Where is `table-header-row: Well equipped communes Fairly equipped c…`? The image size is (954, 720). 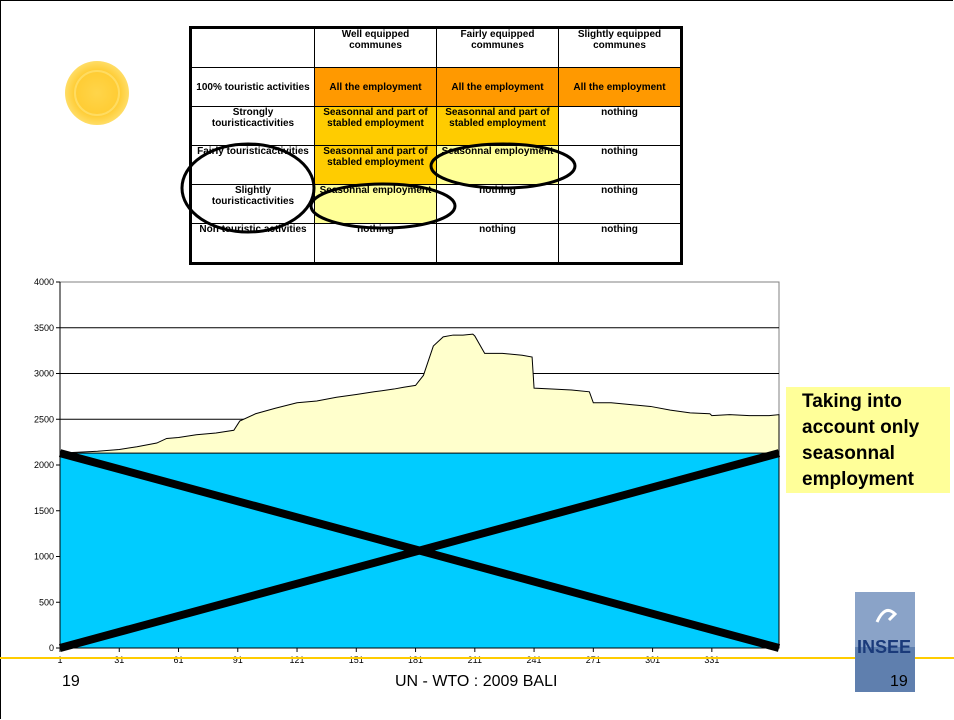 table-header-row: Well equipped communes Fairly equipped c… is located at coordinates (436, 47).